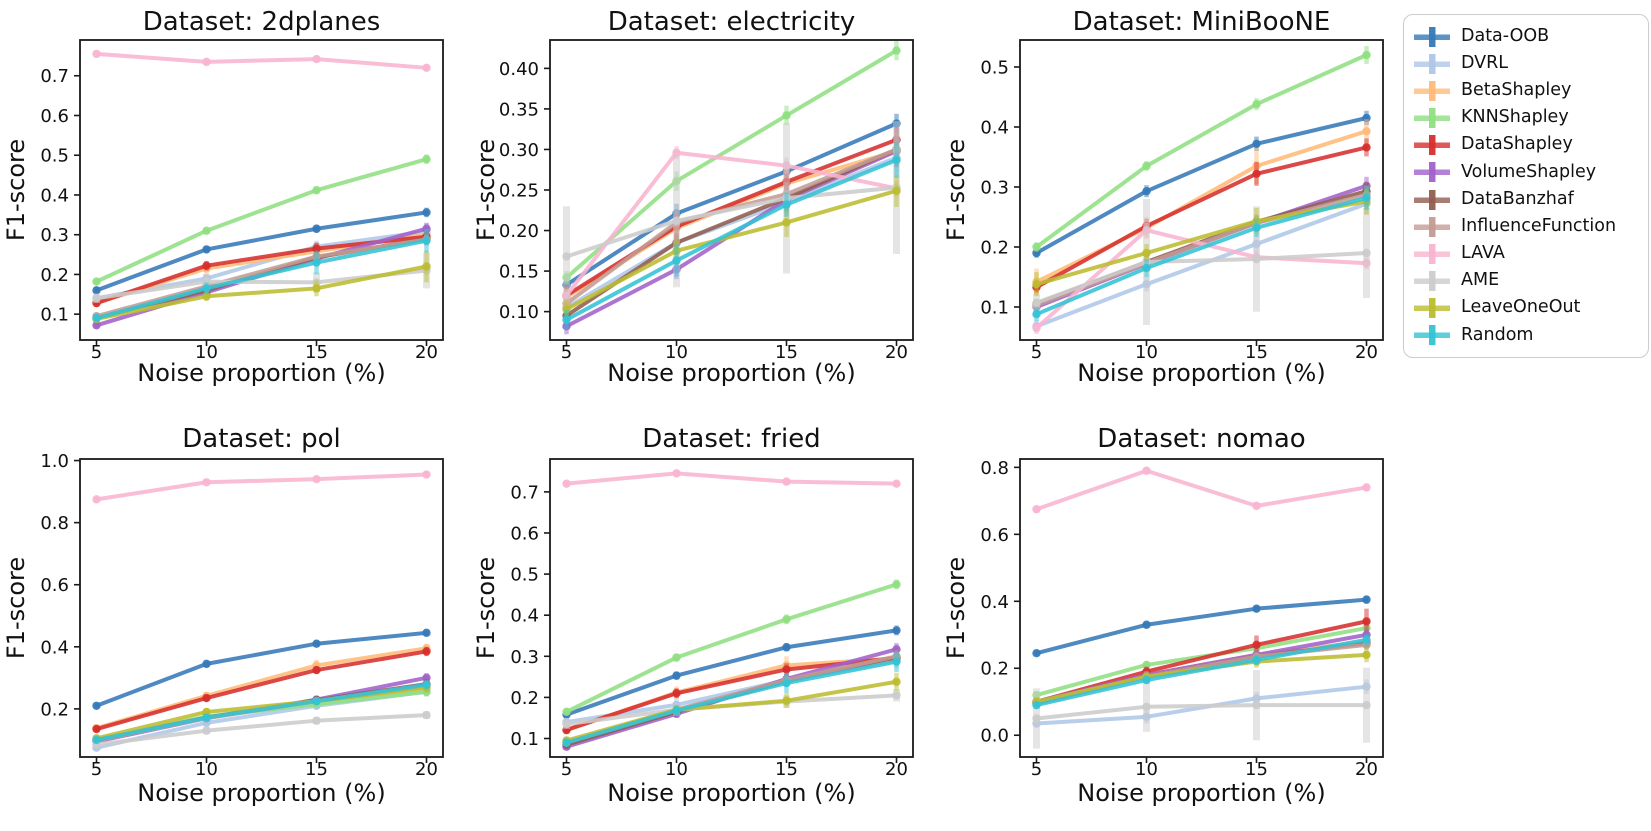 This screenshot has height=831, width=1651. I want to click on chart-title: Dataset: nomao, so click(1201, 439).